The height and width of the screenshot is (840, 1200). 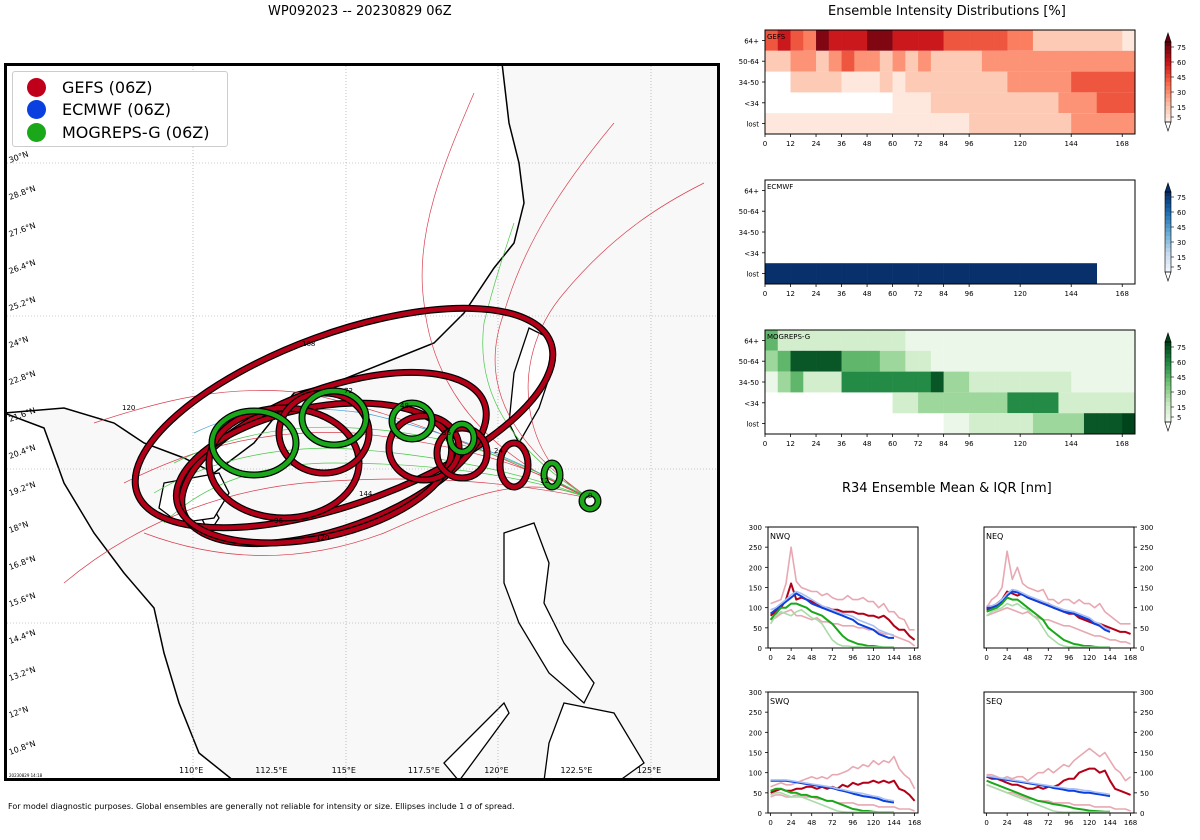 What do you see at coordinates (1146, 733) in the screenshot?
I see `y-tick-label: 200` at bounding box center [1146, 733].